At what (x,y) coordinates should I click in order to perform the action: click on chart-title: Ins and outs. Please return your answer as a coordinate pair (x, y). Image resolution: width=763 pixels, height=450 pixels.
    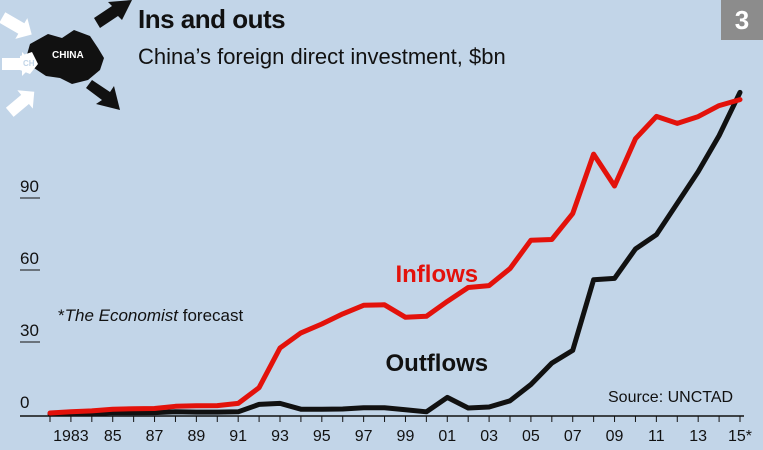
    Looking at the image, I should click on (212, 19).